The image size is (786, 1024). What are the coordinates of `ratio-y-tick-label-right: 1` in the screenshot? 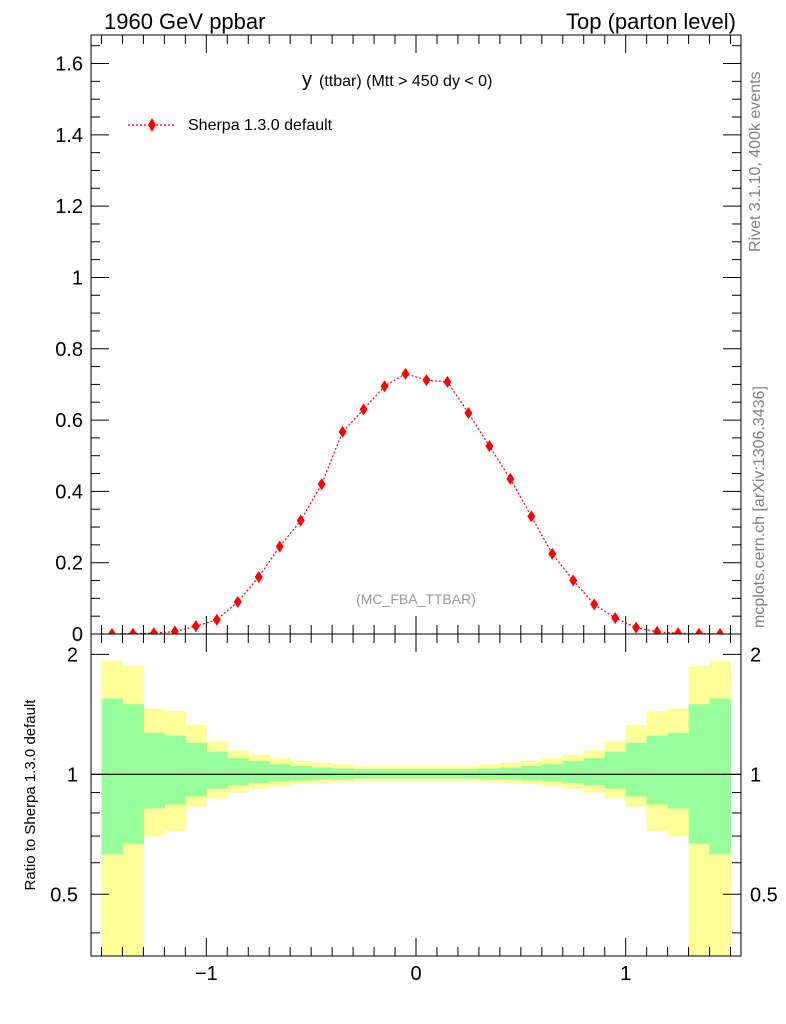 It's located at (755, 775).